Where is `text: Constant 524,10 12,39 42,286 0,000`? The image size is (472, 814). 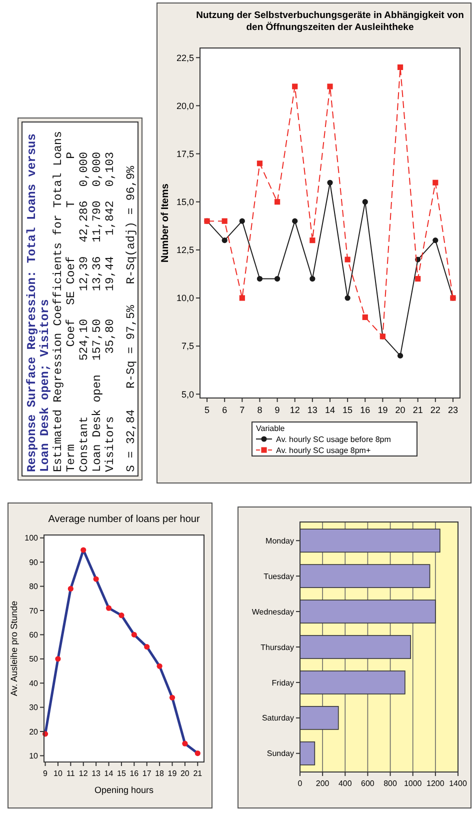
text: Constant 524,10 12,39 42,286 0,000 is located at coordinates (84, 312).